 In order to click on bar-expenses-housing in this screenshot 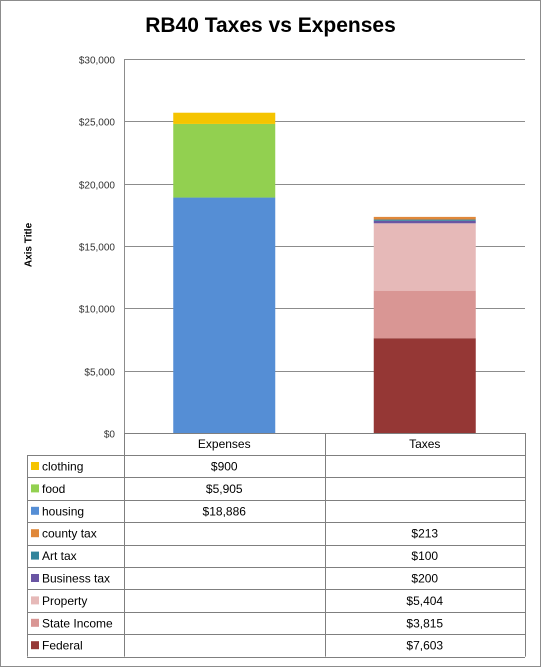, I will do `click(224, 315)`.